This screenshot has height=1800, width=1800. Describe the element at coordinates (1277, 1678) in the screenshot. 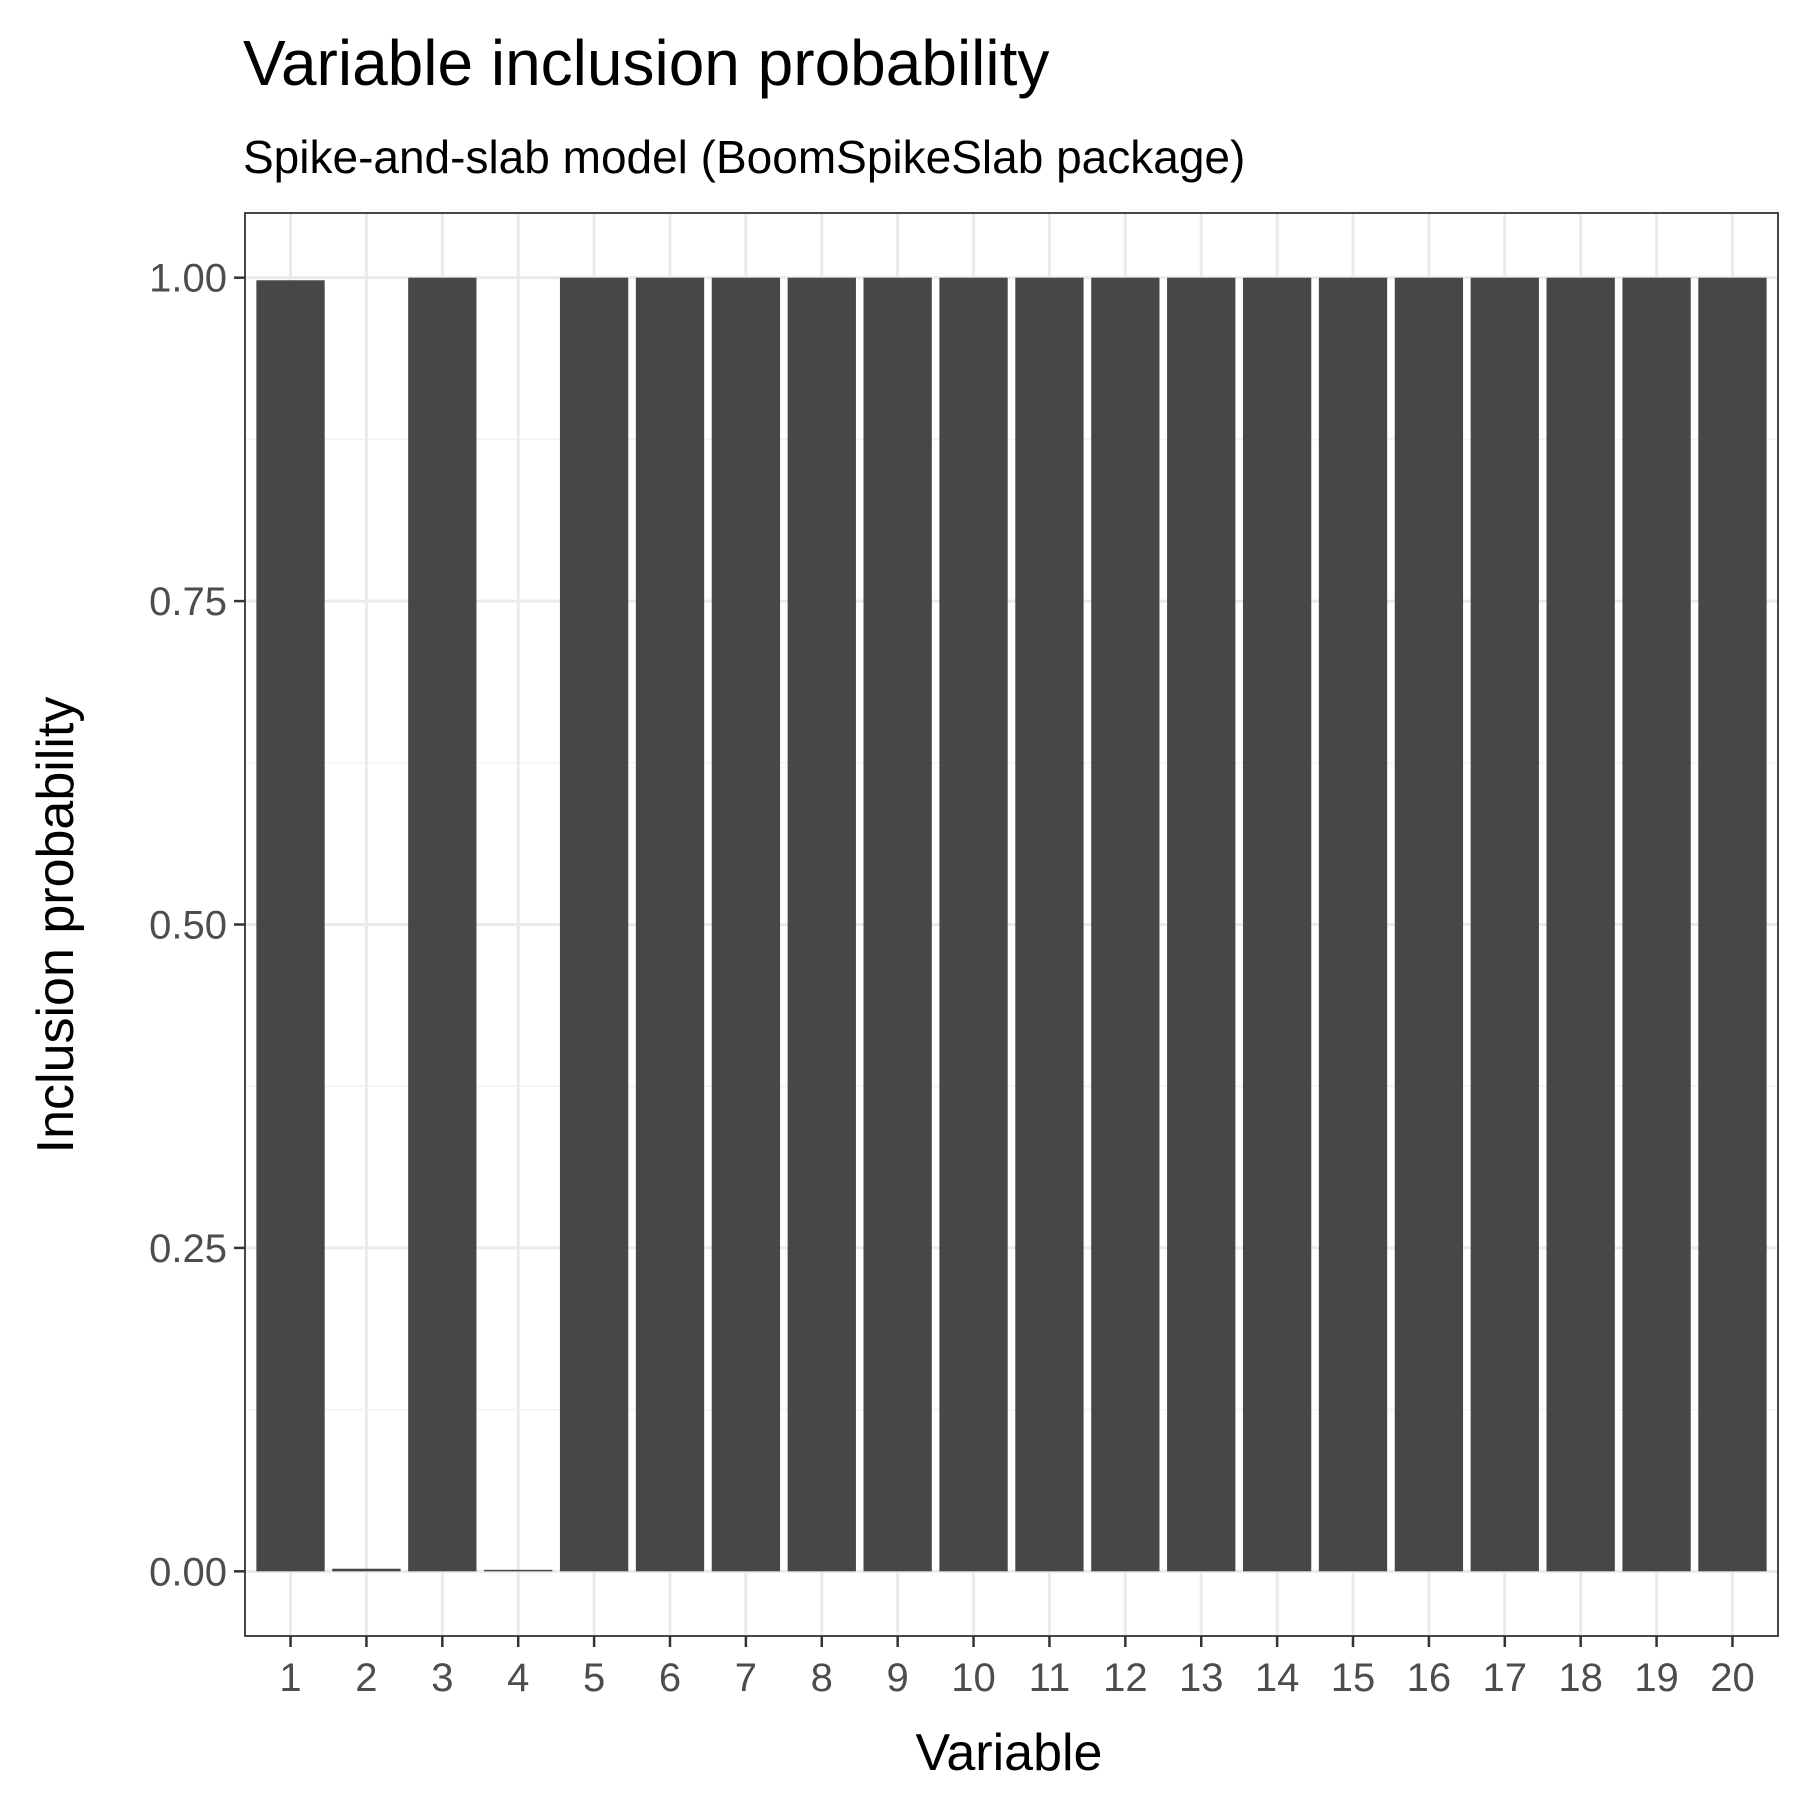

I see `x-tick-label: 14` at that location.